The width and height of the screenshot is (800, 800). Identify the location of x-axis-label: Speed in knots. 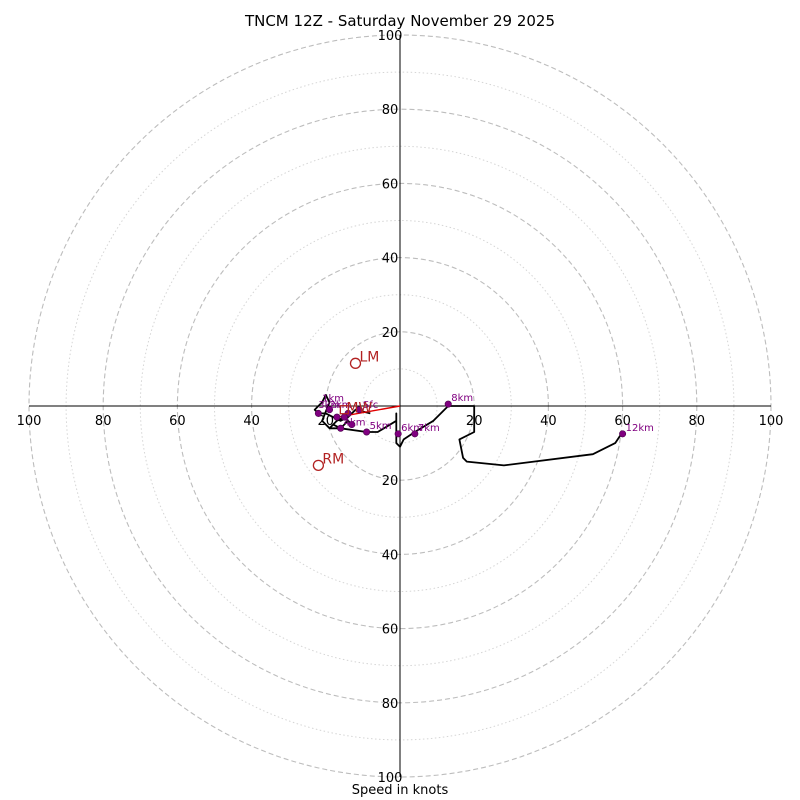
(400, 790).